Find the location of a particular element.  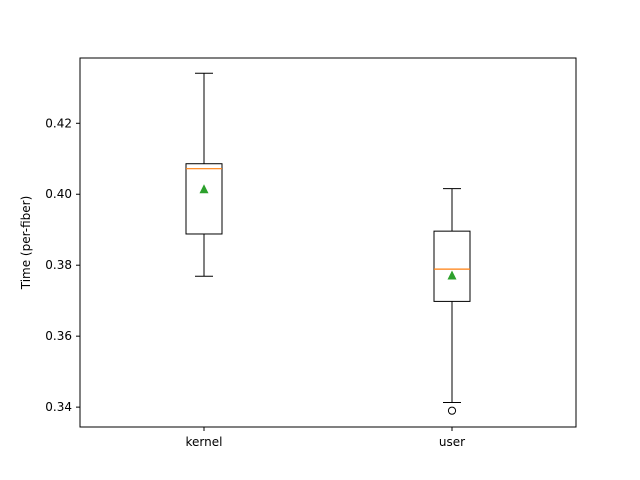

x-axis-ticks: kernel user is located at coordinates (325, 438).